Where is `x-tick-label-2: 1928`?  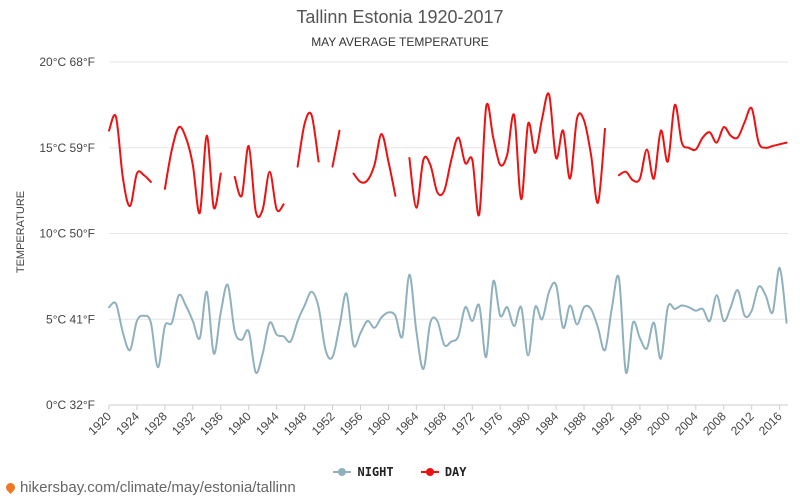
x-tick-label-2: 1928 is located at coordinates (155, 423).